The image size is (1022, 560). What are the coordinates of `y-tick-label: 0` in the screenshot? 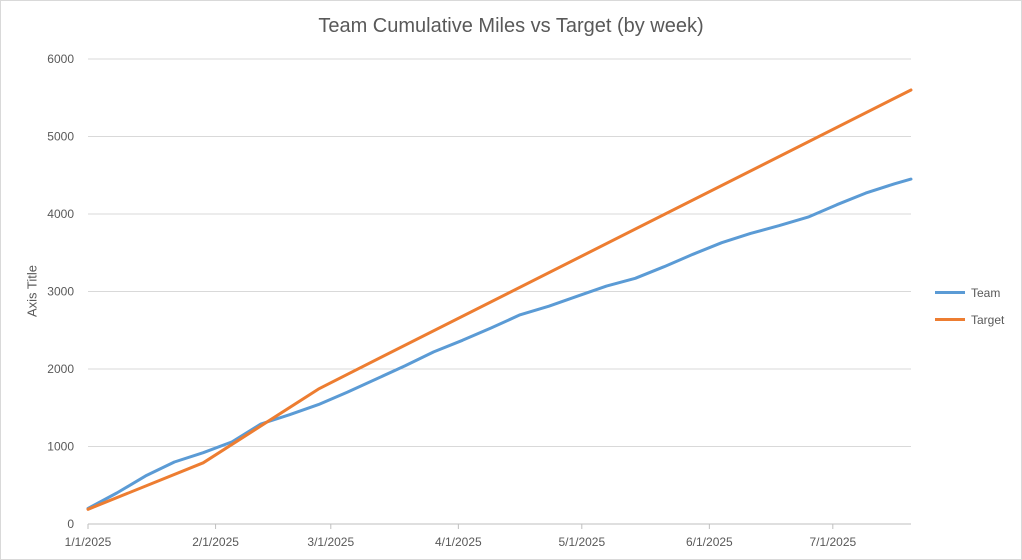 It's located at (70, 524).